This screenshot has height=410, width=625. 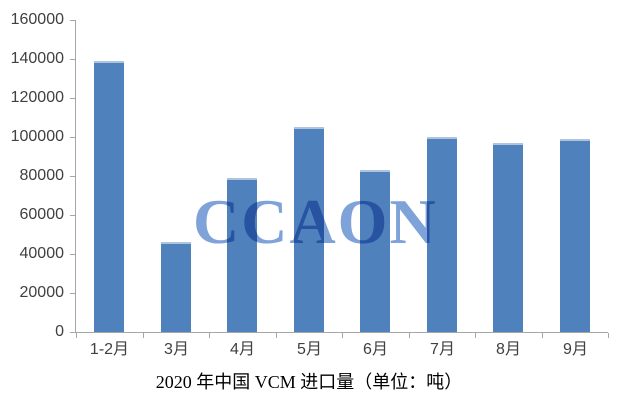 I want to click on y-tick-label: 120000, so click(x=37, y=97).